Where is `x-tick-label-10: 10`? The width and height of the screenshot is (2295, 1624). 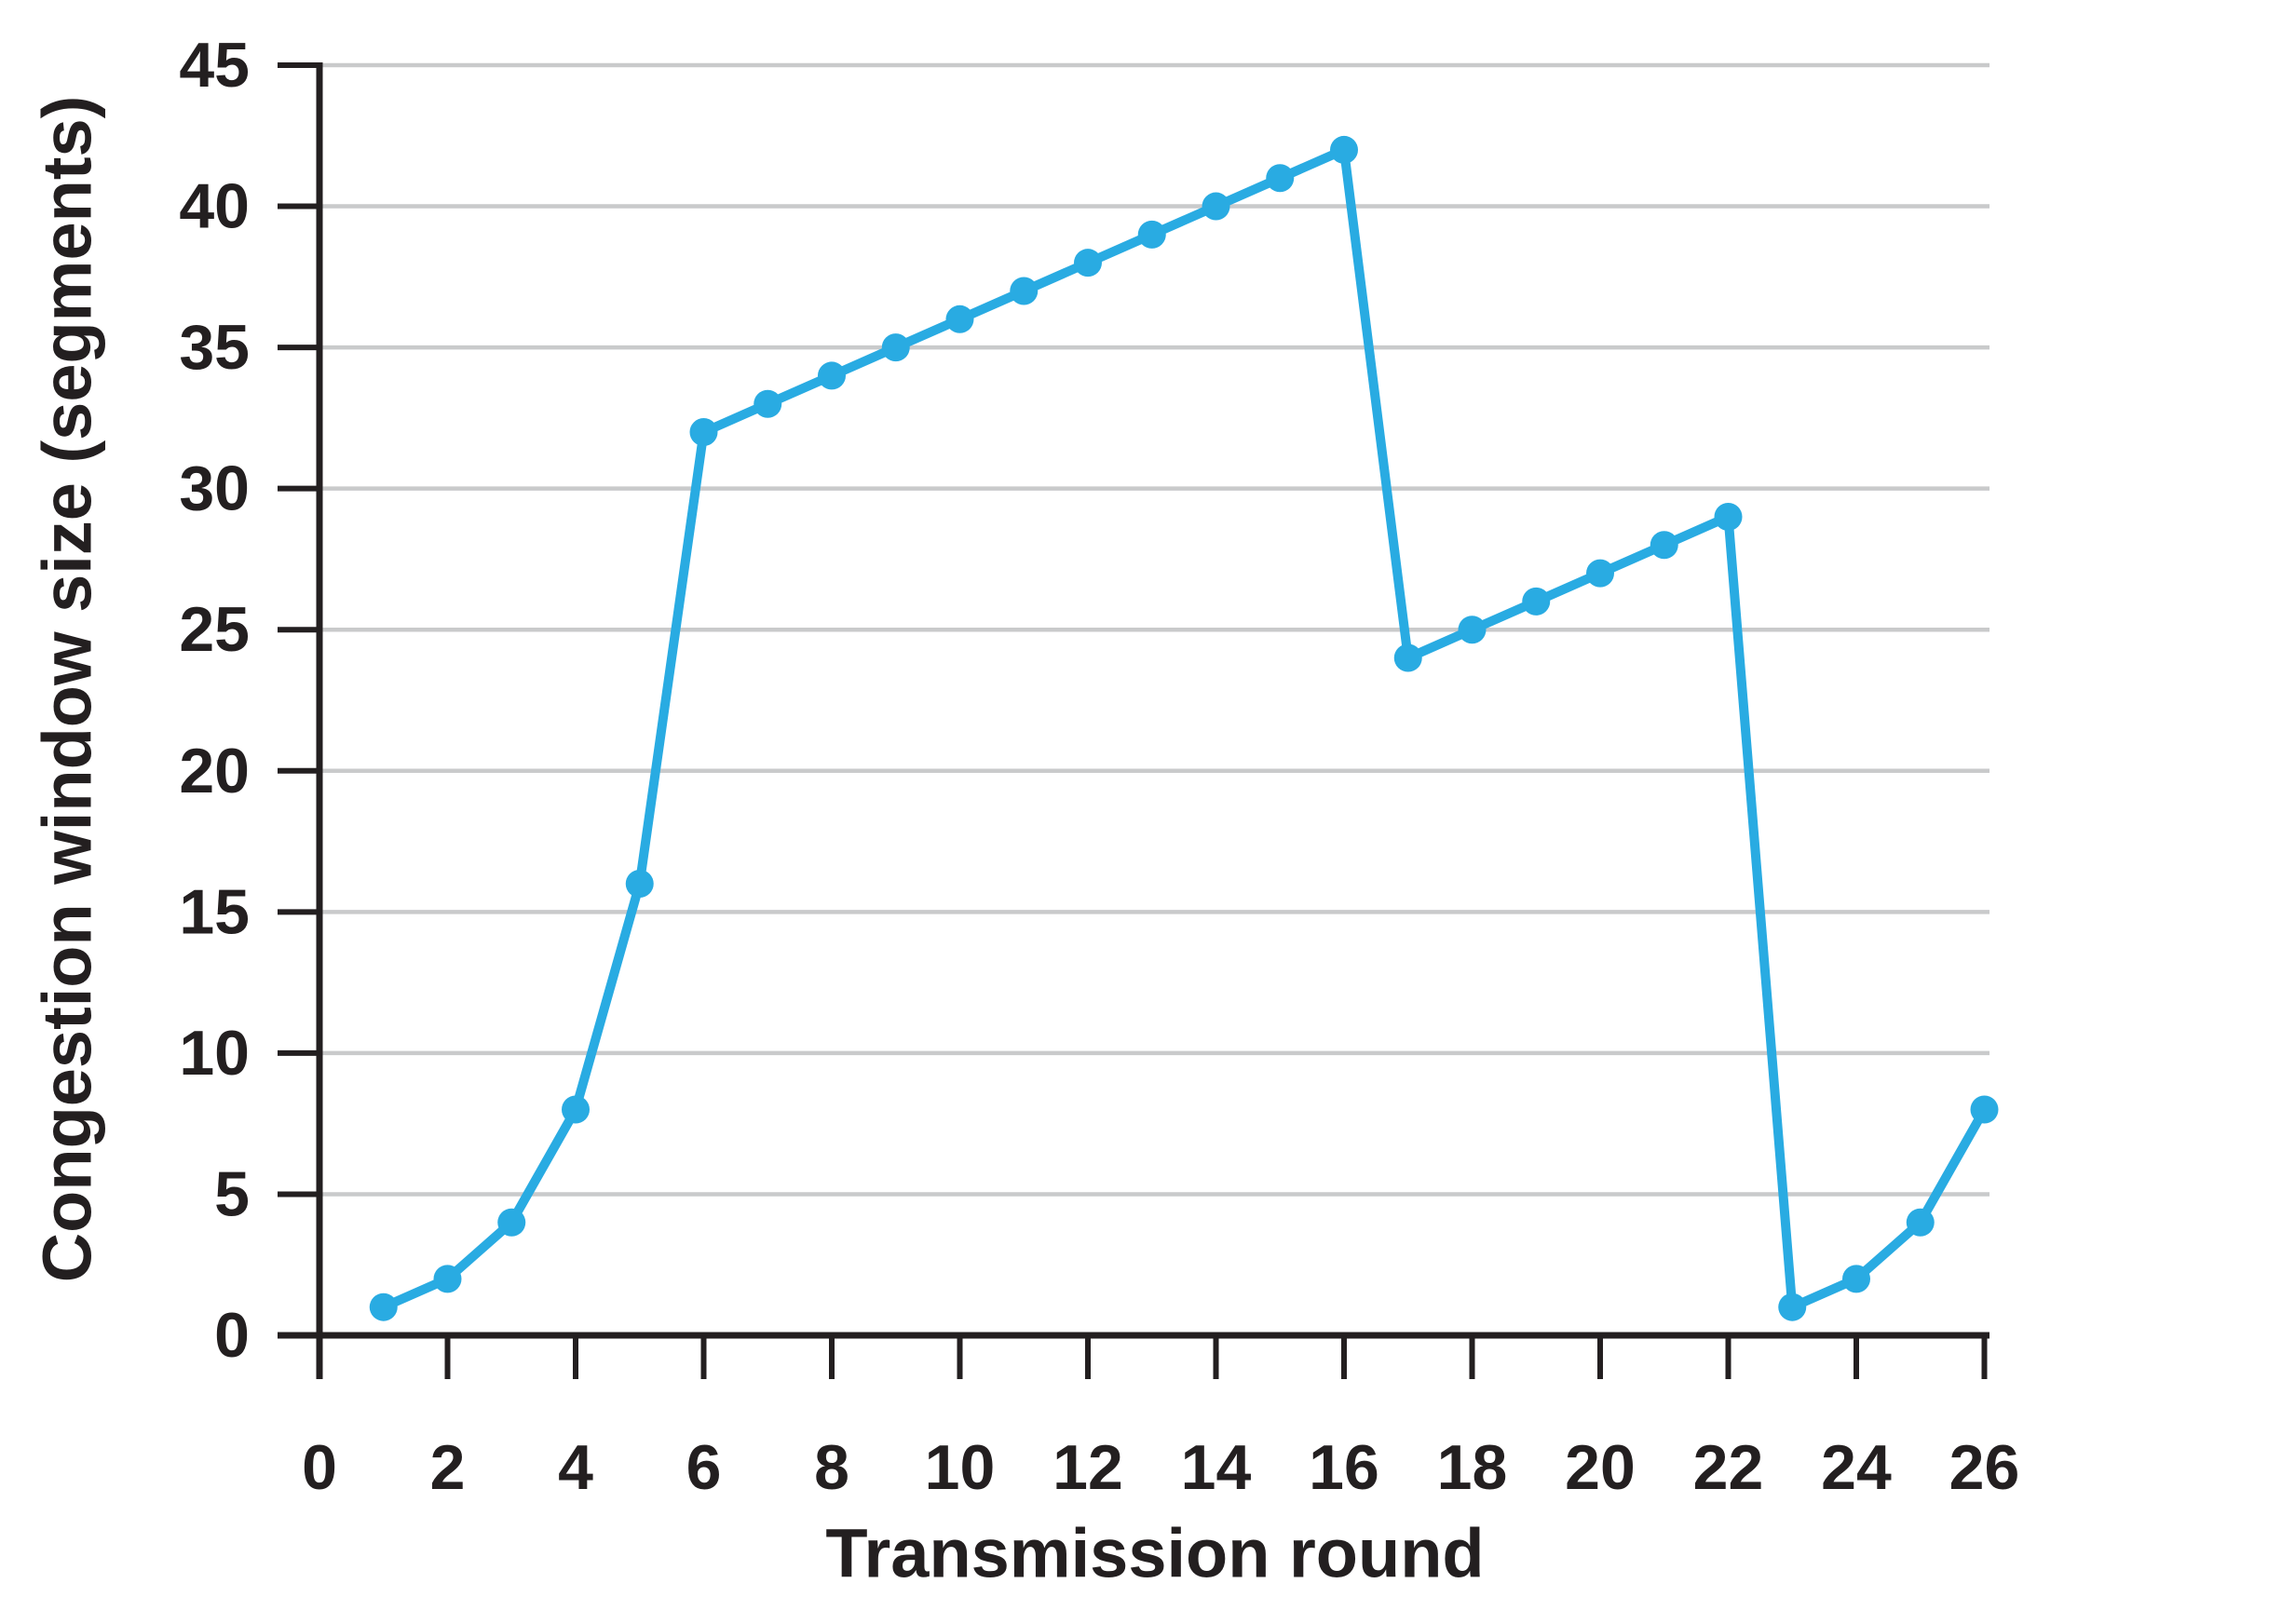
x-tick-label-10: 10 is located at coordinates (961, 1467).